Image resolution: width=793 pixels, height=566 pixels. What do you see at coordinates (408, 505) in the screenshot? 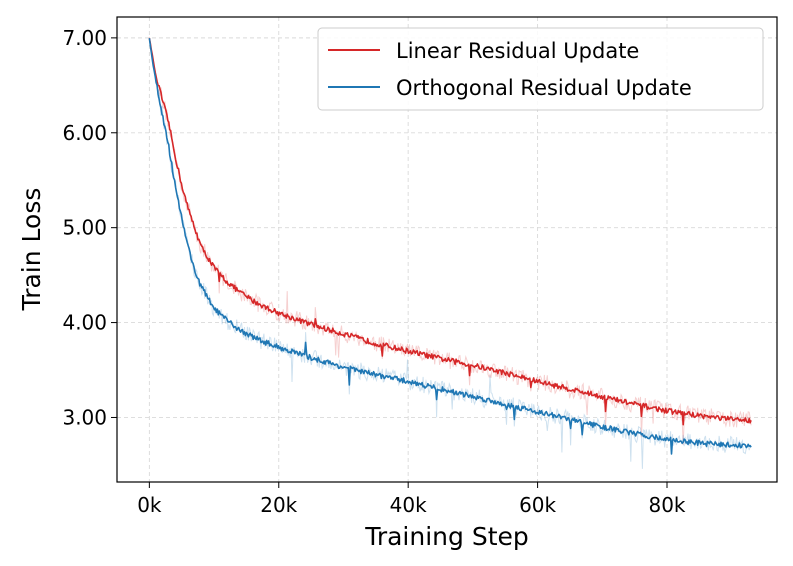
I see `x-tick-label: 40k` at bounding box center [408, 505].